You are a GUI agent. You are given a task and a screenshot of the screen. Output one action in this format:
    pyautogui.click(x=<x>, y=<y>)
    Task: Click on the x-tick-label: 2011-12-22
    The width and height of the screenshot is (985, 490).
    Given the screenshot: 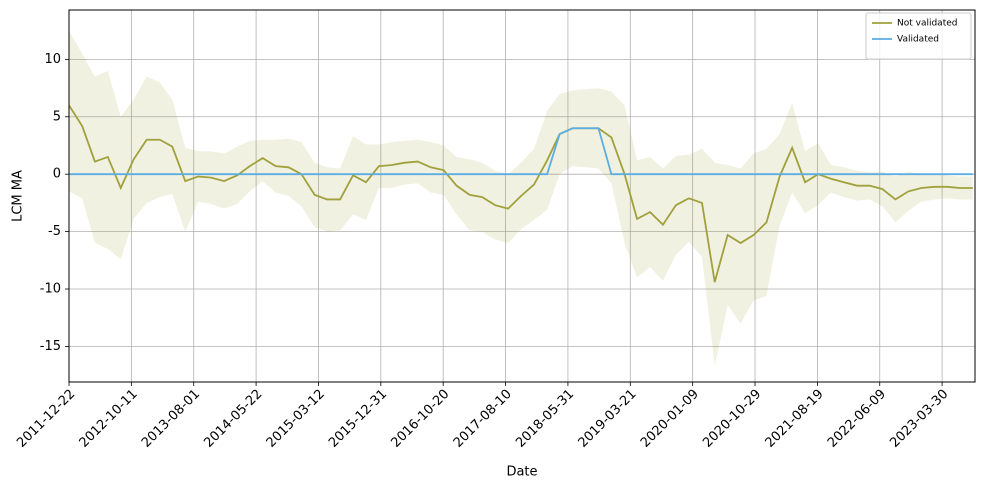 What is the action you would take?
    pyautogui.click(x=46, y=419)
    